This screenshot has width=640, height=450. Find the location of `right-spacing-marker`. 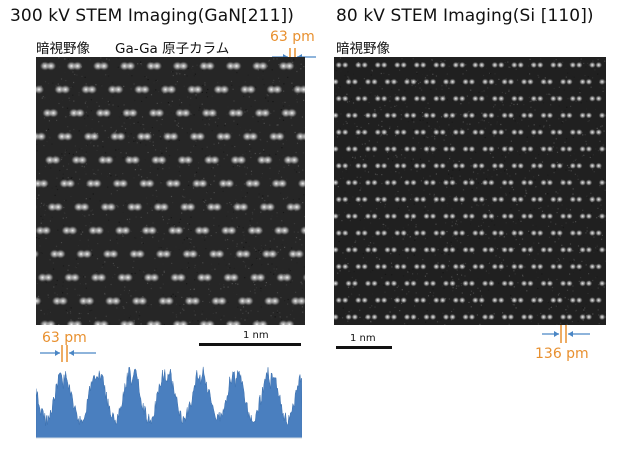

right-spacing-marker is located at coordinates (565, 334).